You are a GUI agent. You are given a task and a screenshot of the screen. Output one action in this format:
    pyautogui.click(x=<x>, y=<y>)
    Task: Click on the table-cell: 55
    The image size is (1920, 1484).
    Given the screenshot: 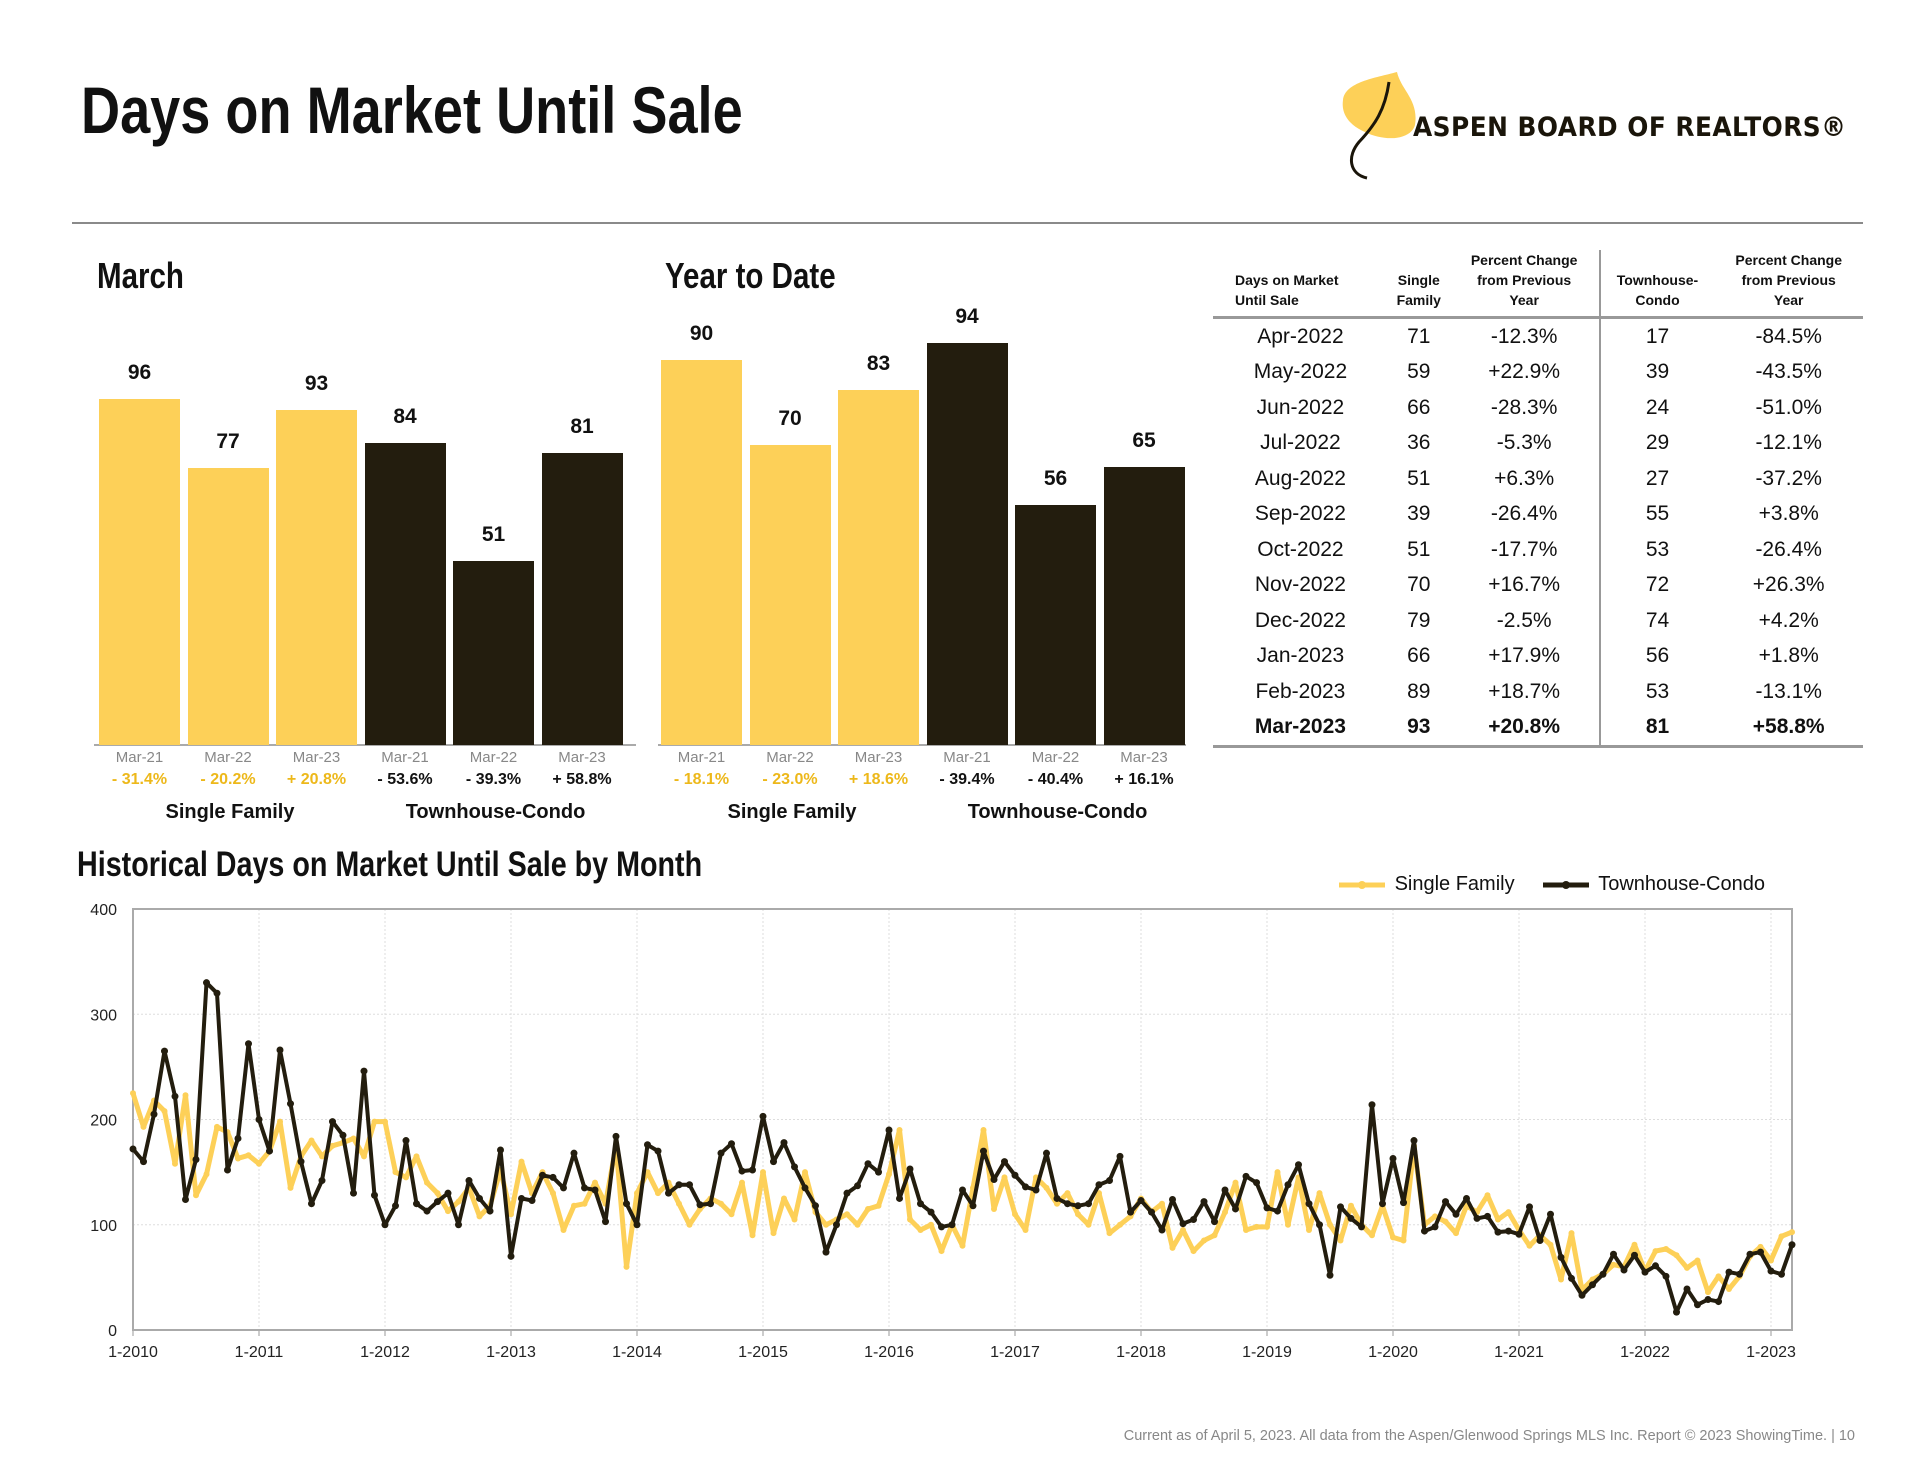 What is the action you would take?
    pyautogui.click(x=1657, y=514)
    